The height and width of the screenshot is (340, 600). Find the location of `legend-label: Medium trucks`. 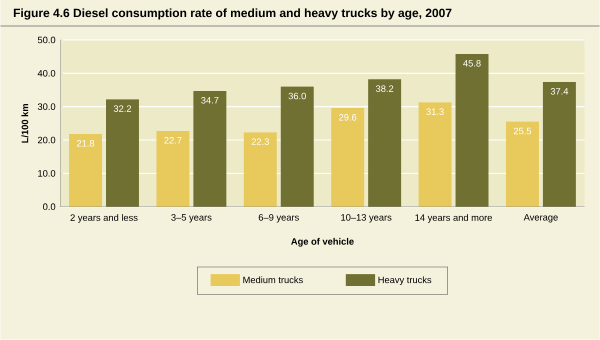

legend-label: Medium trucks is located at coordinates (273, 280).